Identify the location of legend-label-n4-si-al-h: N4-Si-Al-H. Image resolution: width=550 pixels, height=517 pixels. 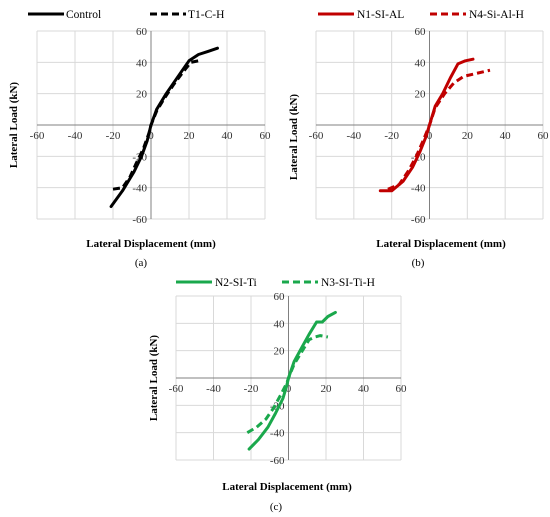
(496, 15).